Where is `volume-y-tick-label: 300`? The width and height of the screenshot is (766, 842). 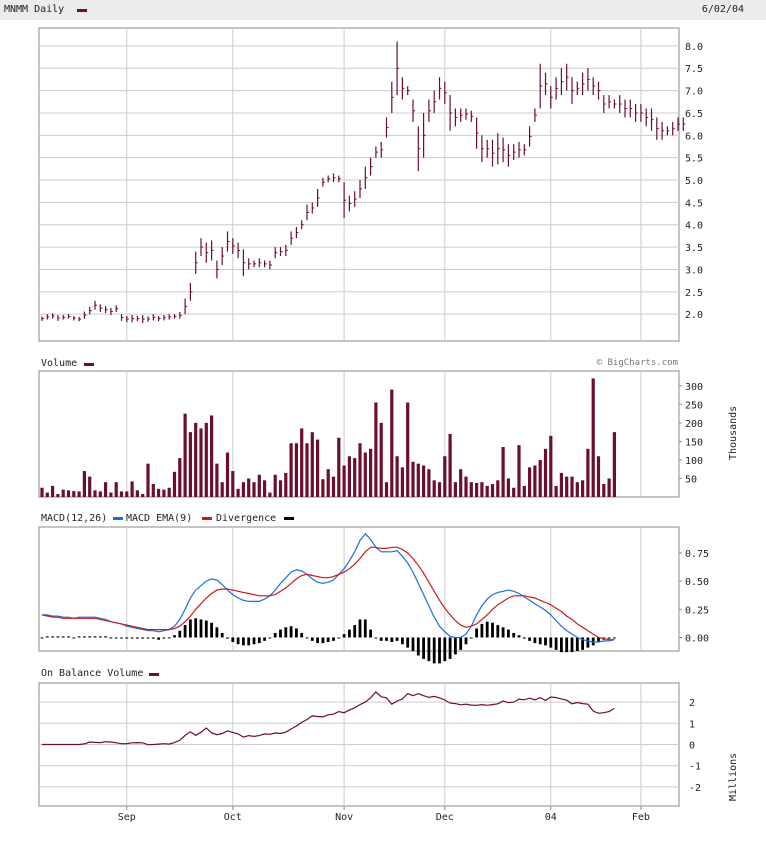 volume-y-tick-label: 300 is located at coordinates (694, 387).